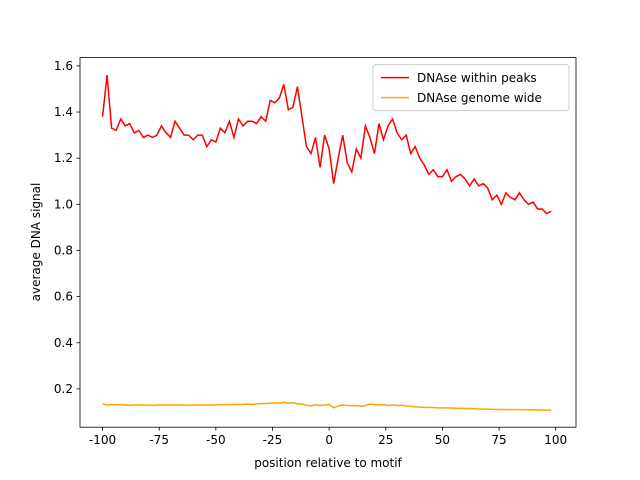 This screenshot has height=480, width=640. I want to click on x-tick-label: -75, so click(159, 440).